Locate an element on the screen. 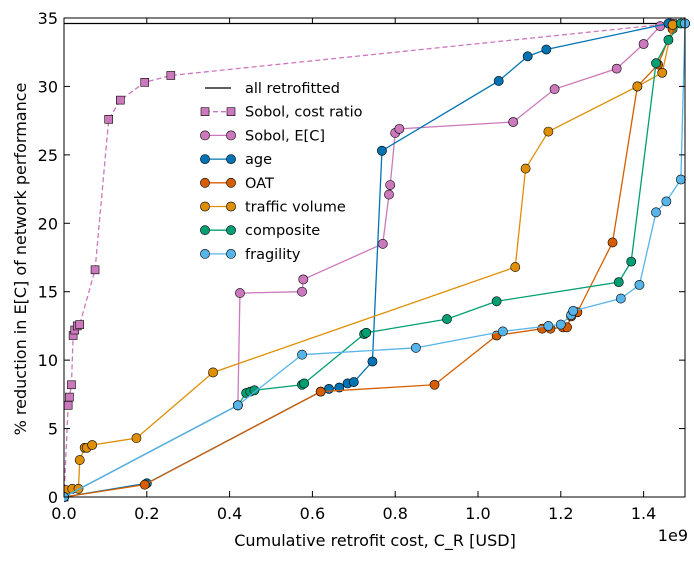  legend-item-age: age is located at coordinates (236, 160).